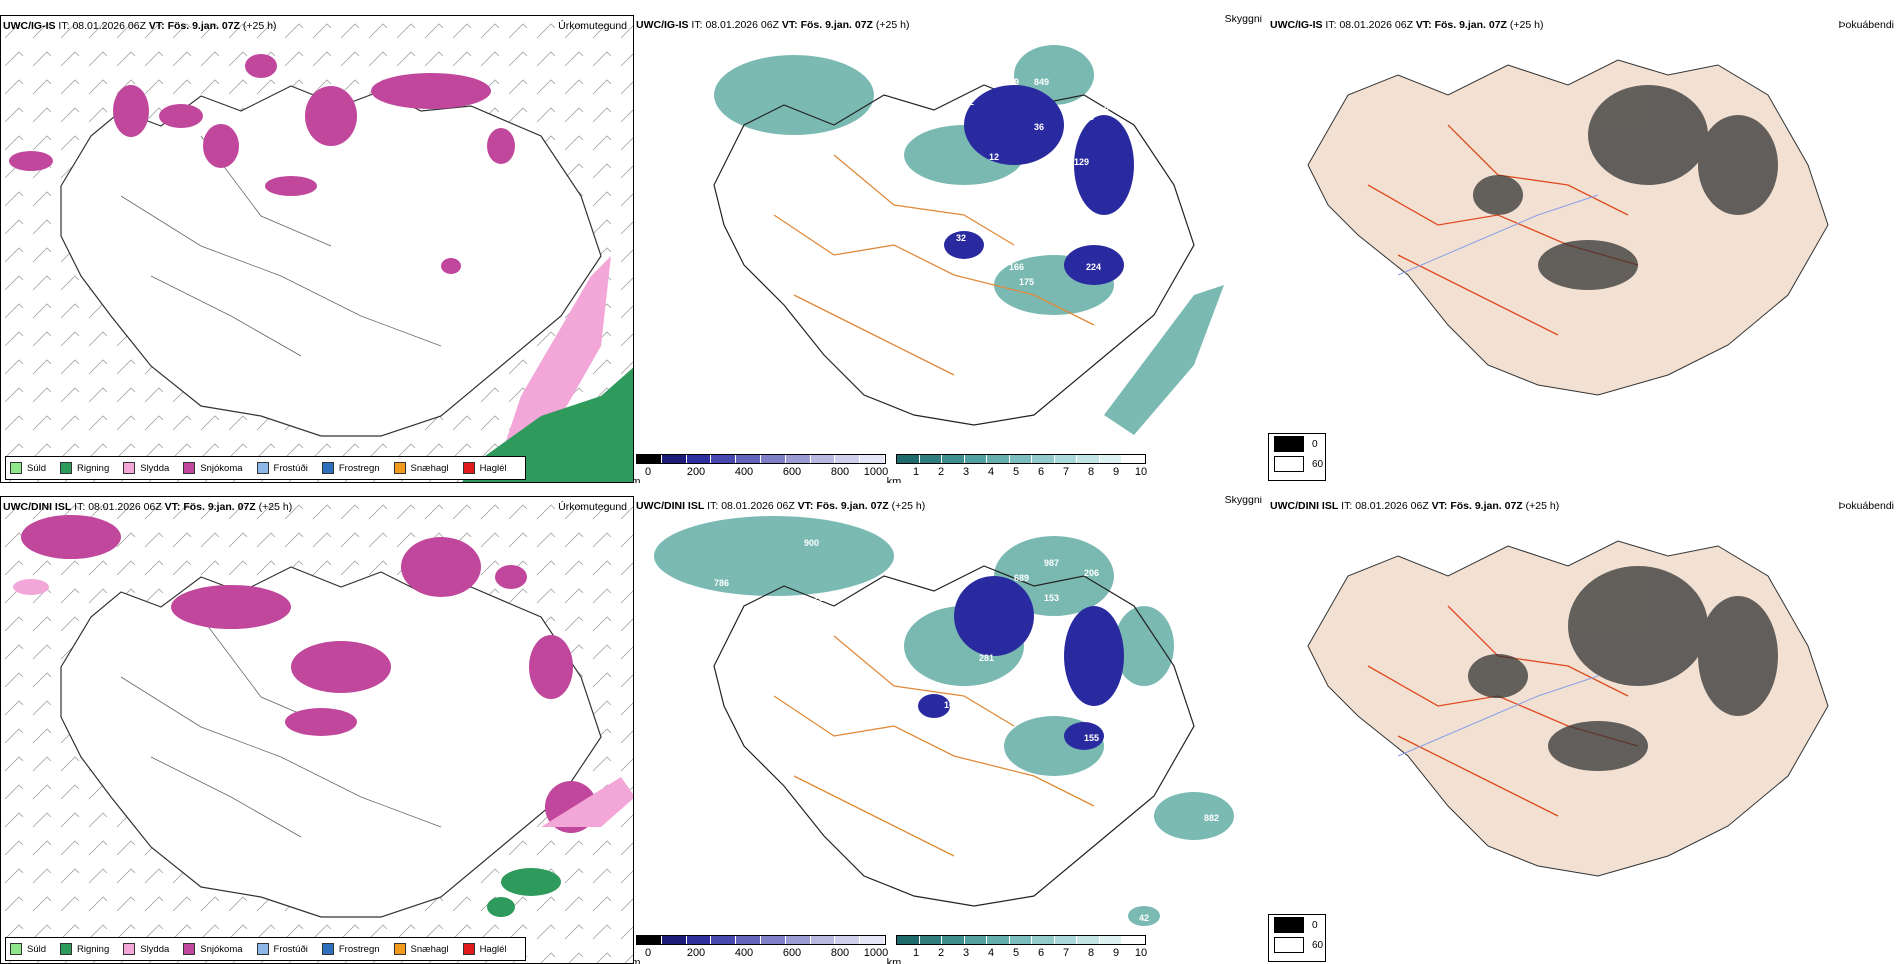  What do you see at coordinates (1181, 653) in the screenshot?
I see `svg-text: 448` at bounding box center [1181, 653].